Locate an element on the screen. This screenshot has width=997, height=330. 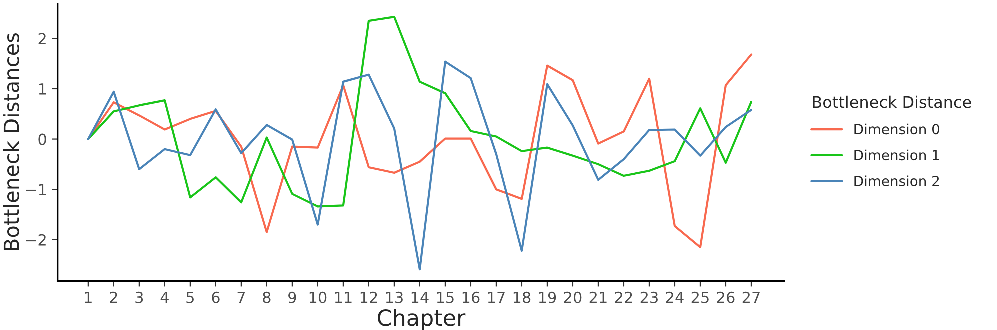
x-tick-label: 24 is located at coordinates (675, 298).